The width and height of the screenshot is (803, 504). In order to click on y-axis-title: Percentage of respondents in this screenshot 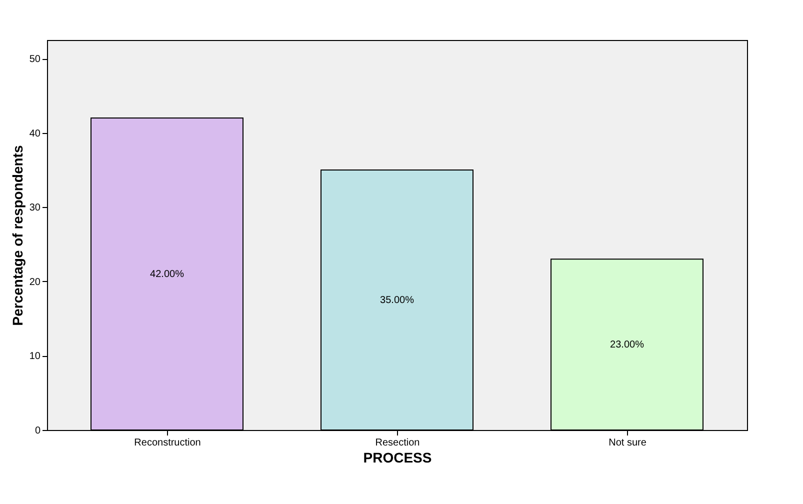, I will do `click(17, 235)`.